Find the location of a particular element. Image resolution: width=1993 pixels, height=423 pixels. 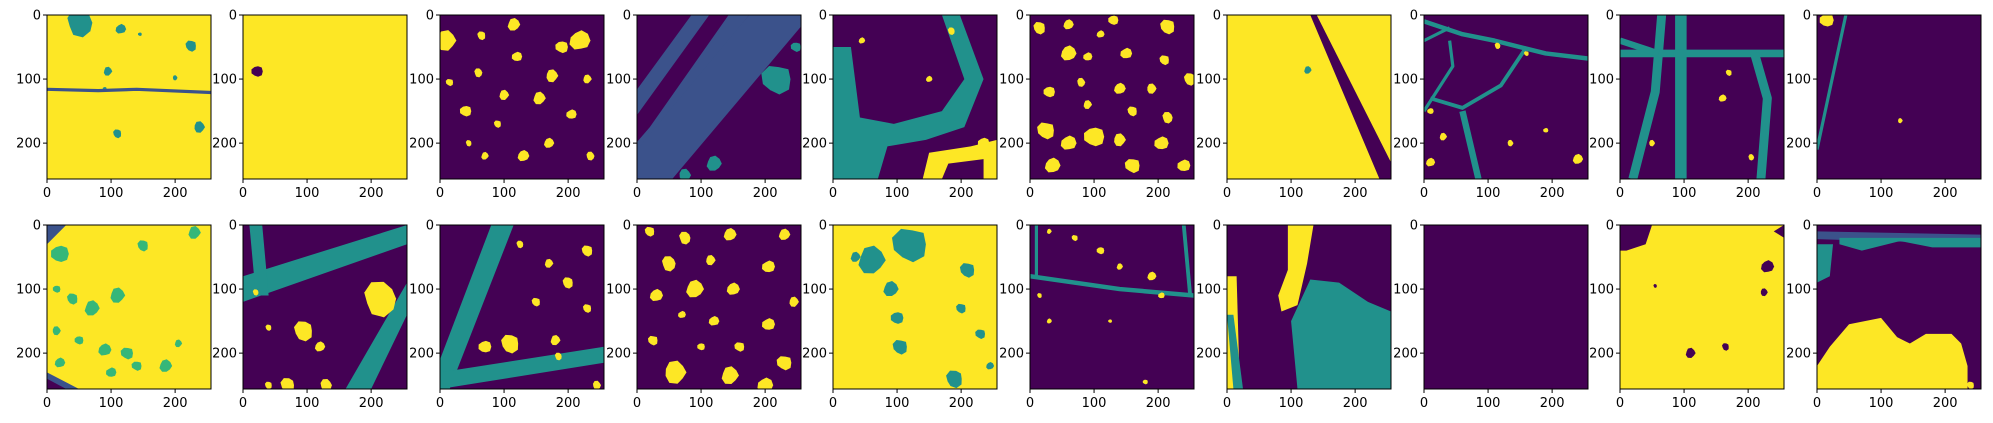

panel-r2c1: 0 100 200 0 100 200 is located at coordinates (114, 315).